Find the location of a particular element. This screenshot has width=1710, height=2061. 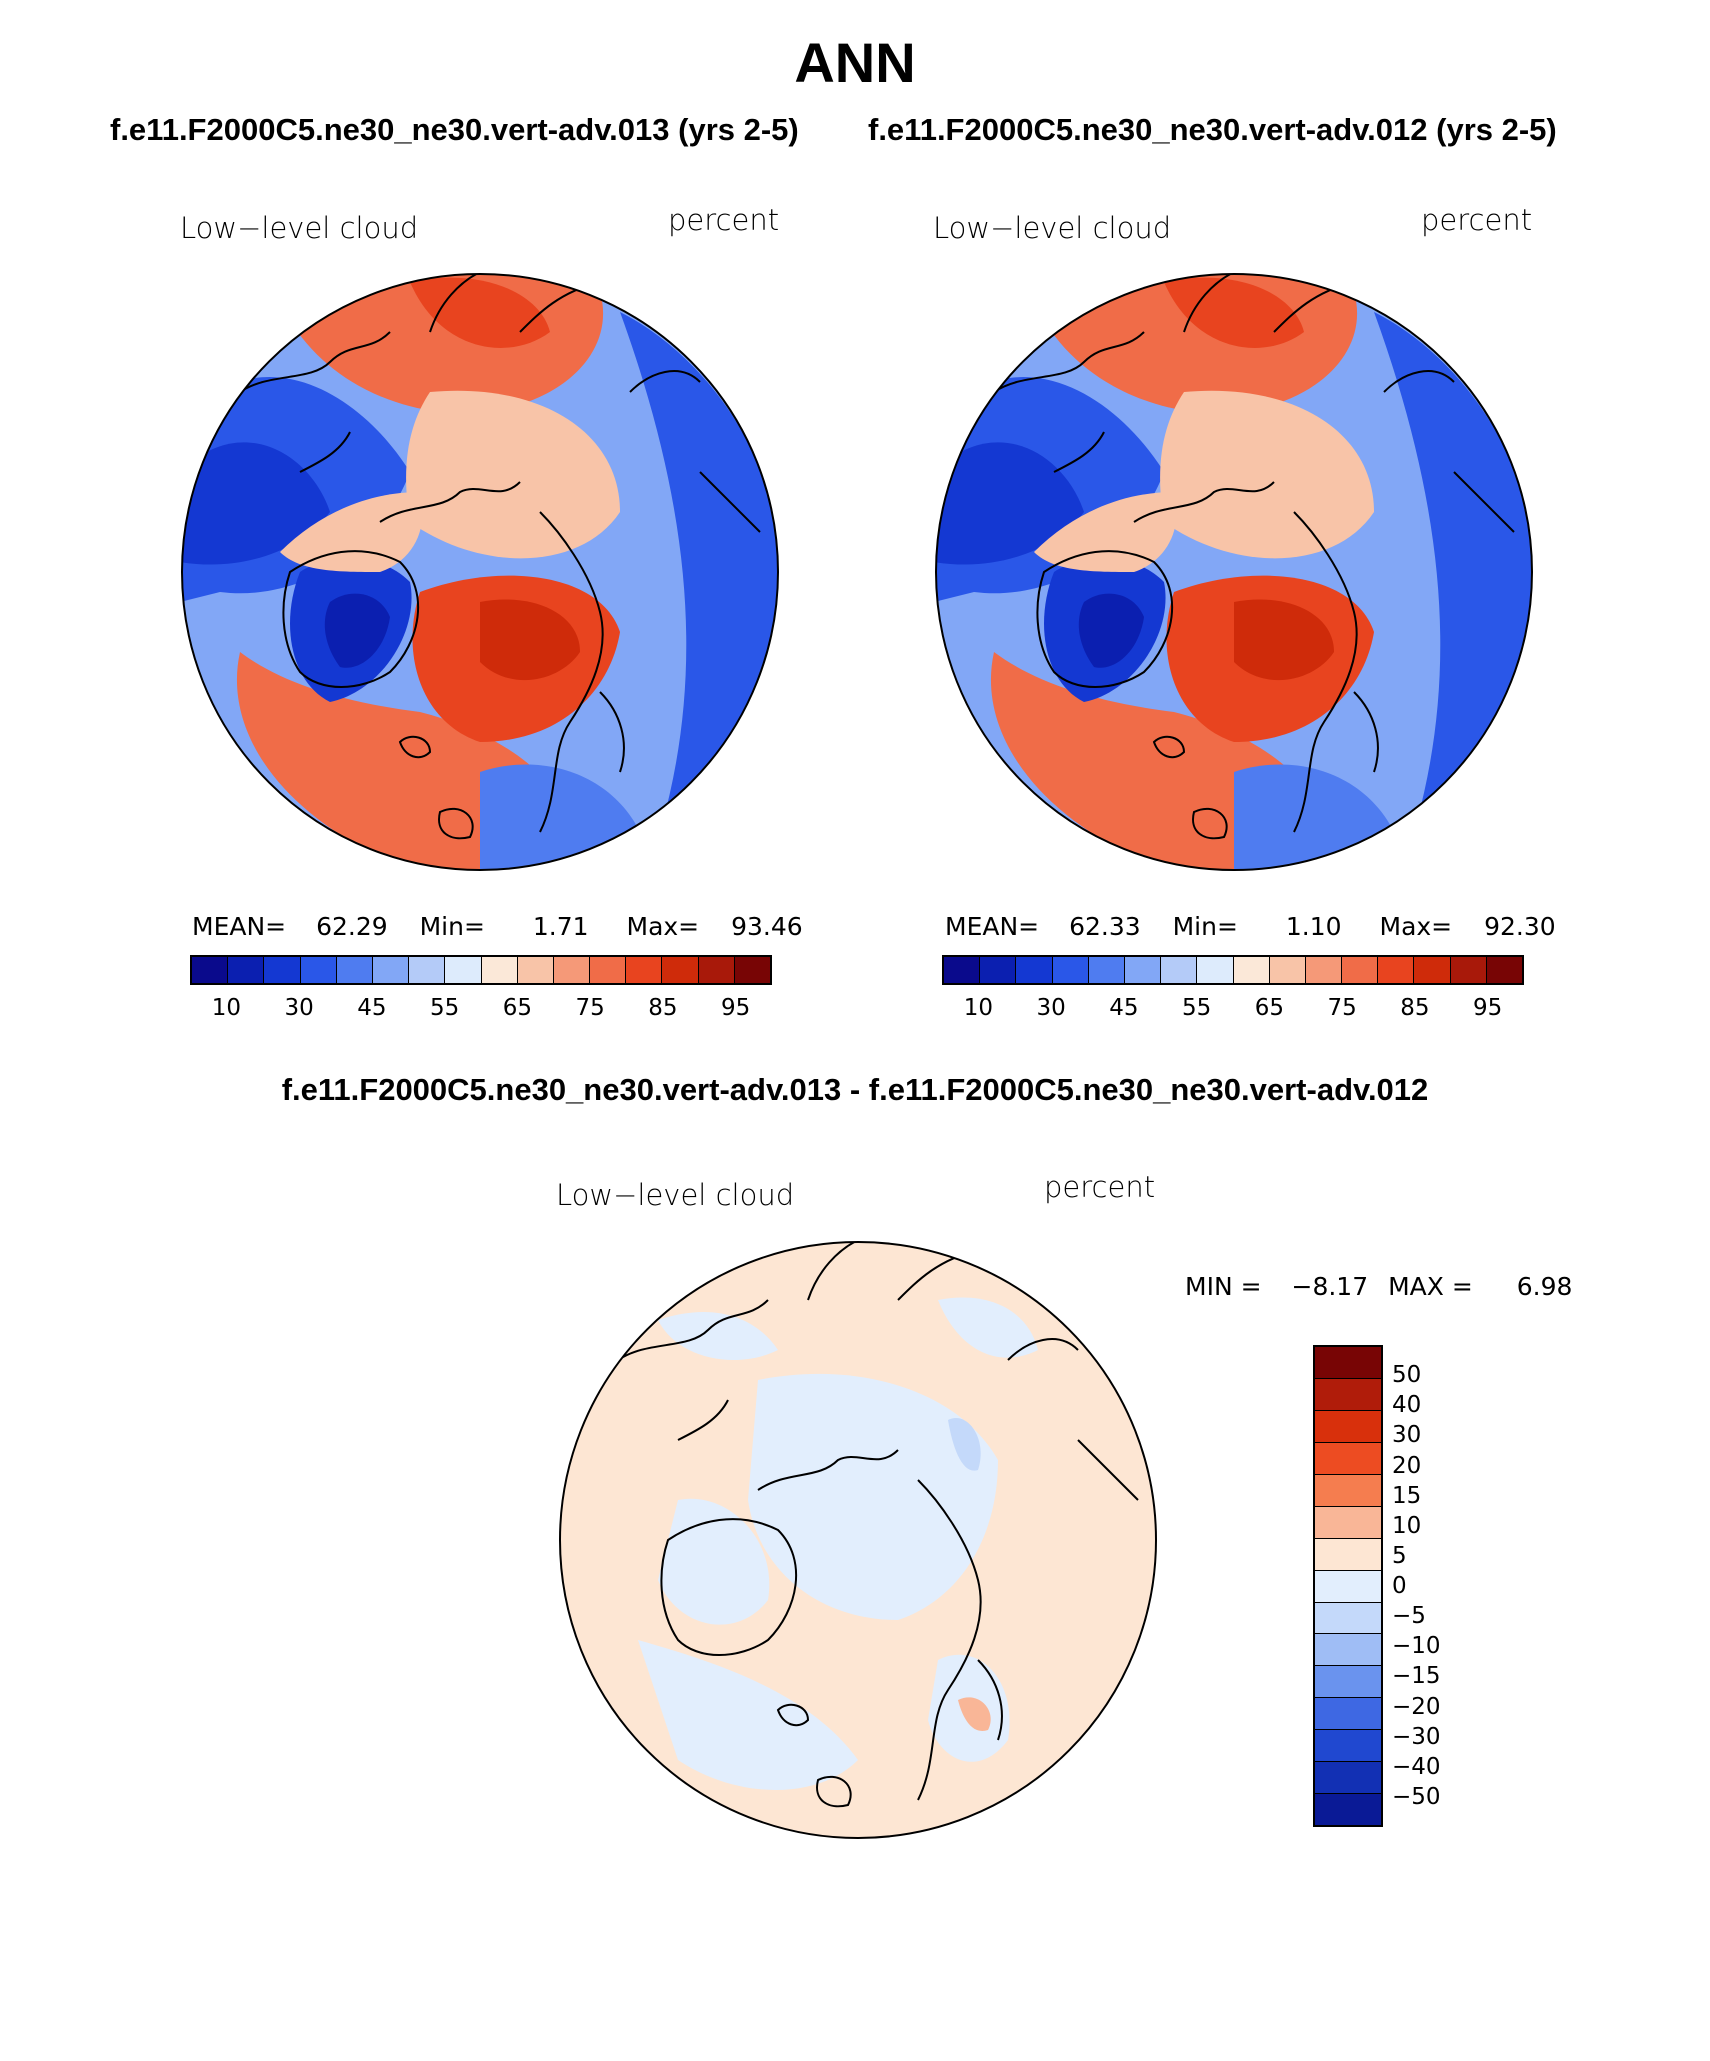

difference-colorbar is located at coordinates (1348, 1586).